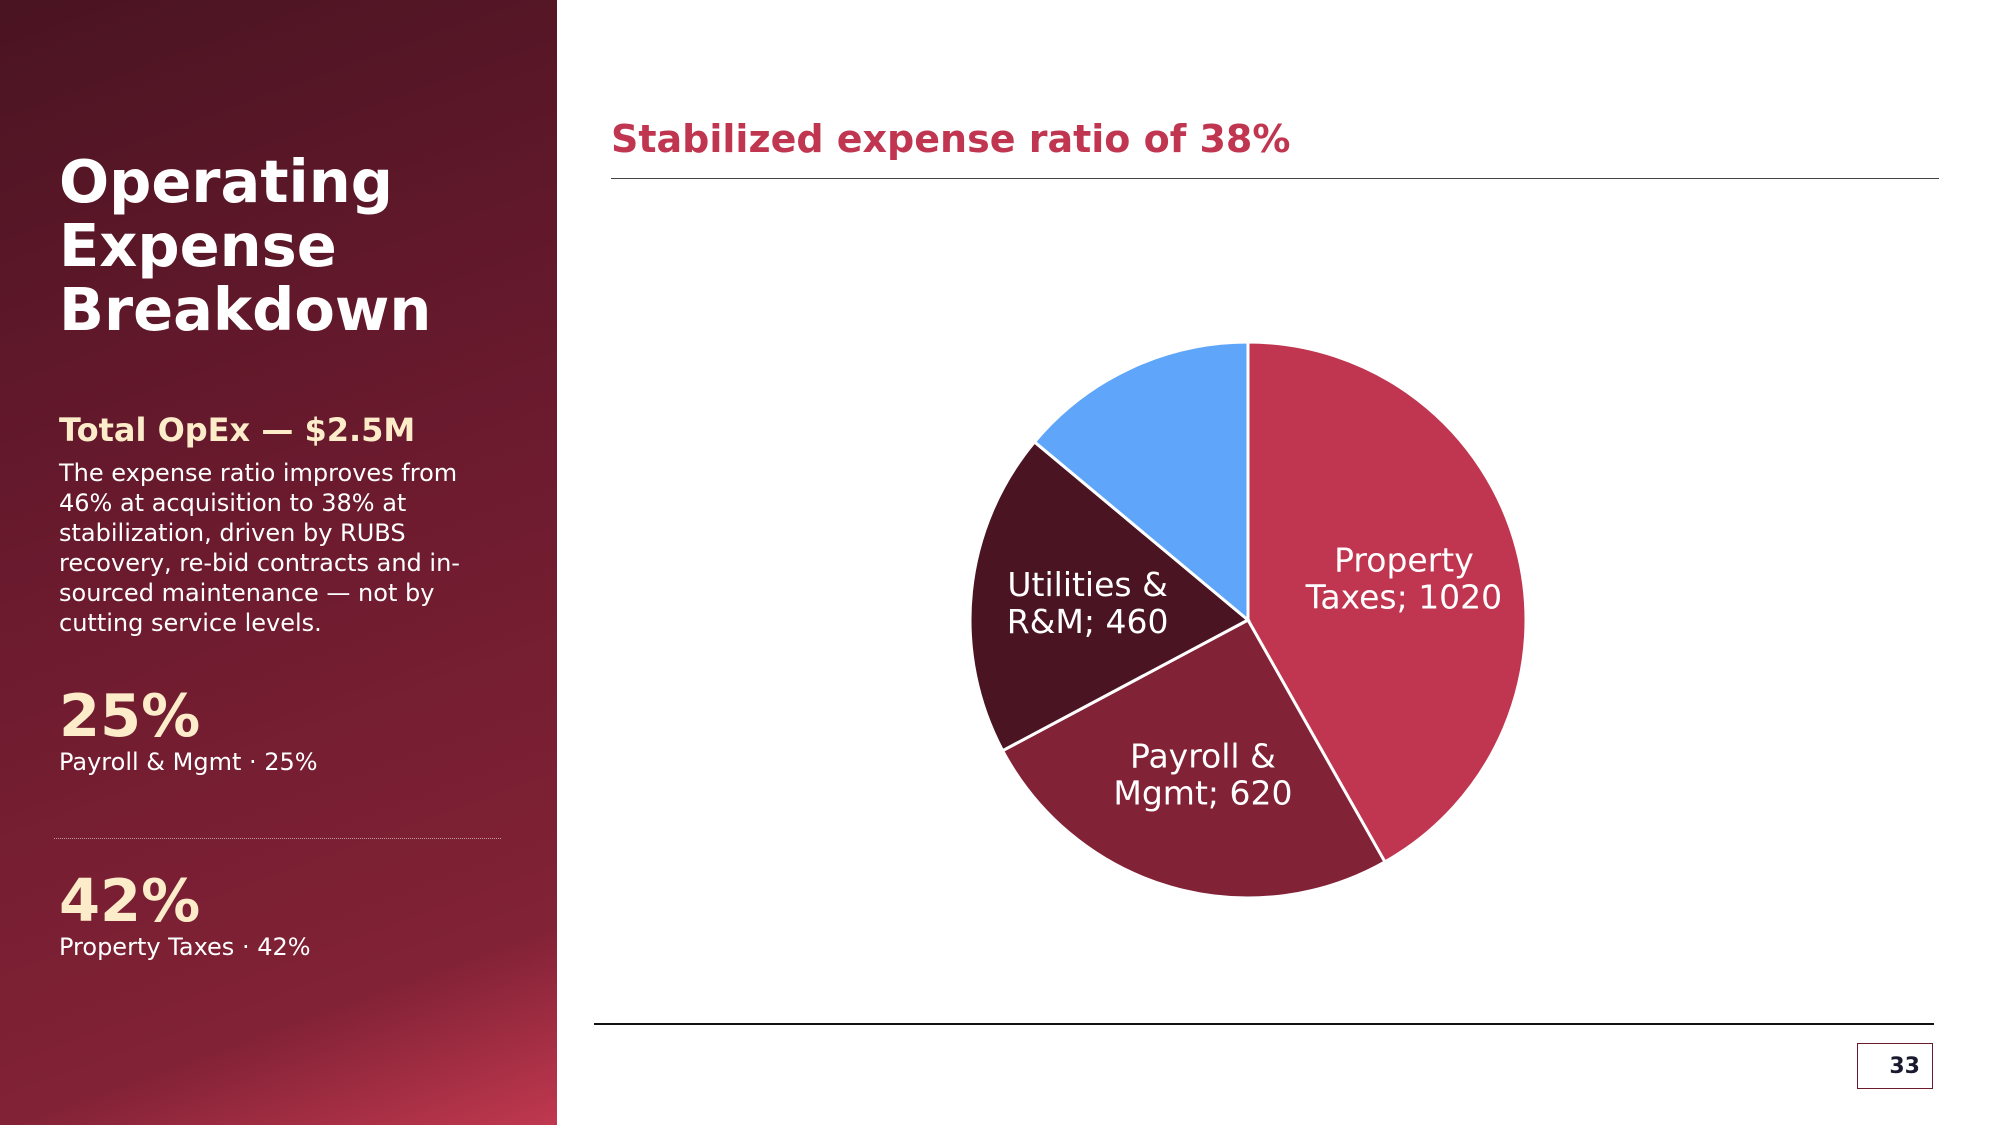 The width and height of the screenshot is (2001, 1125). I want to click on stat-value-payroll: 25%, so click(130, 715).